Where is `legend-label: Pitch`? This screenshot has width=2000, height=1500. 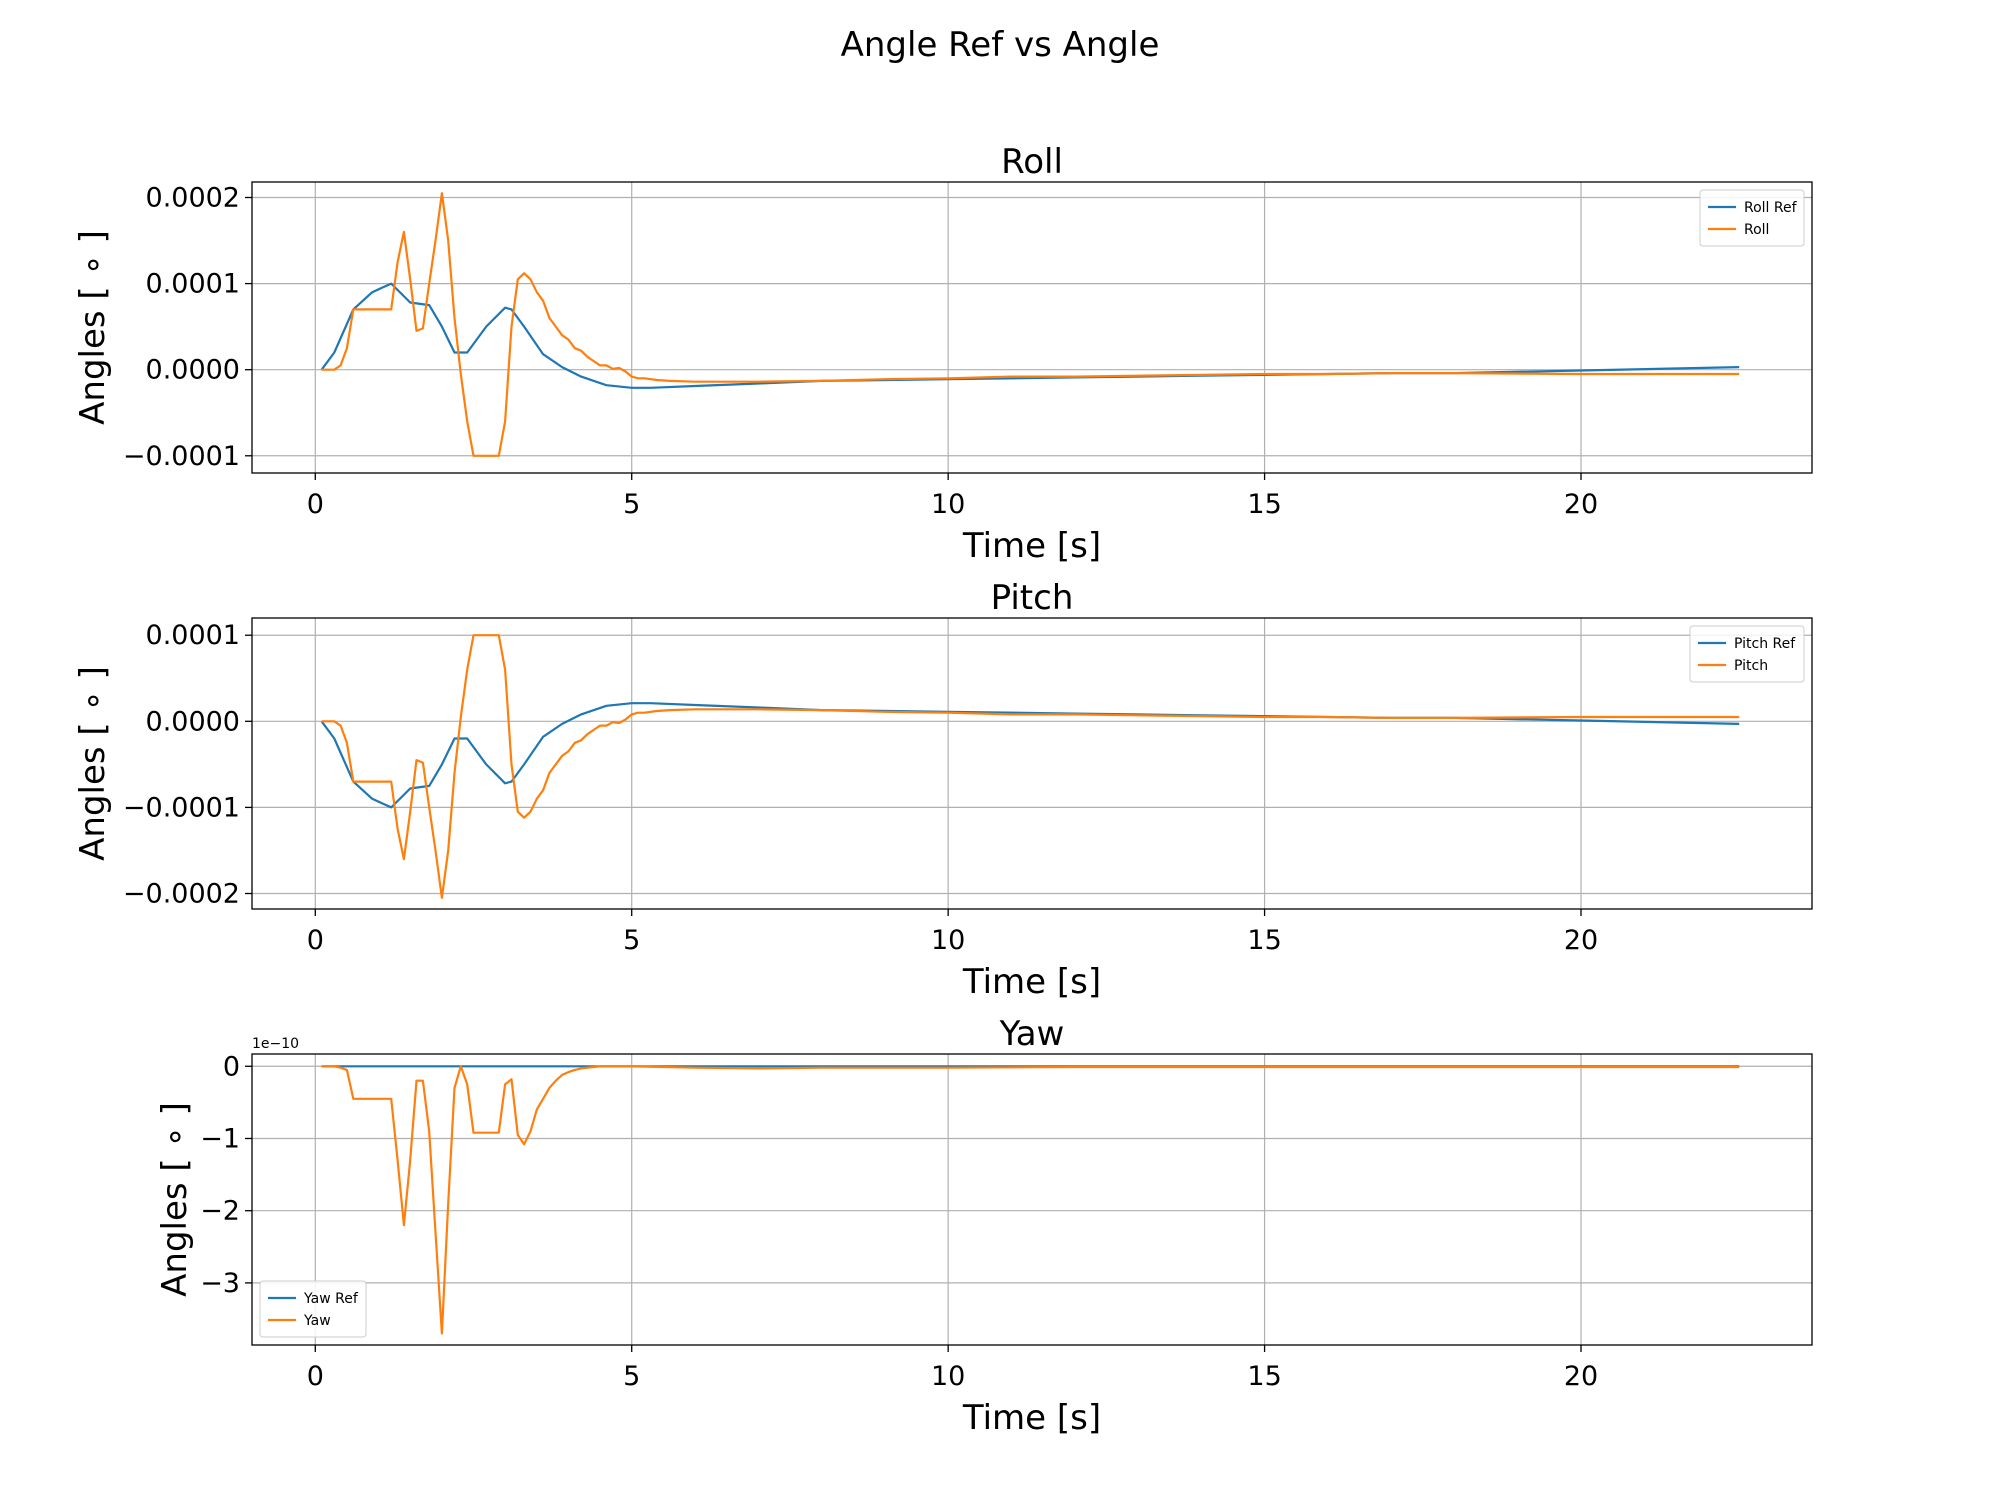 legend-label: Pitch is located at coordinates (1751, 666).